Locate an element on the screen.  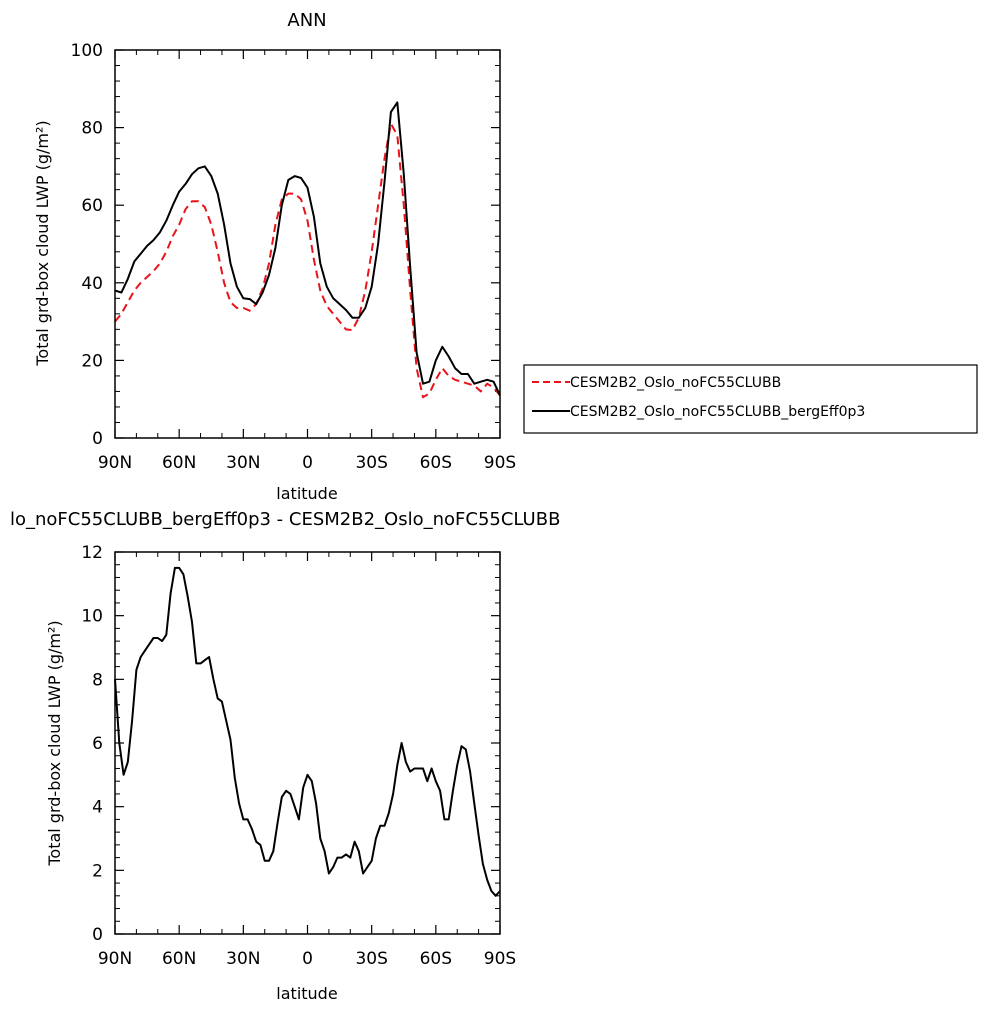
y-tick-label: 8 is located at coordinates (97, 680).